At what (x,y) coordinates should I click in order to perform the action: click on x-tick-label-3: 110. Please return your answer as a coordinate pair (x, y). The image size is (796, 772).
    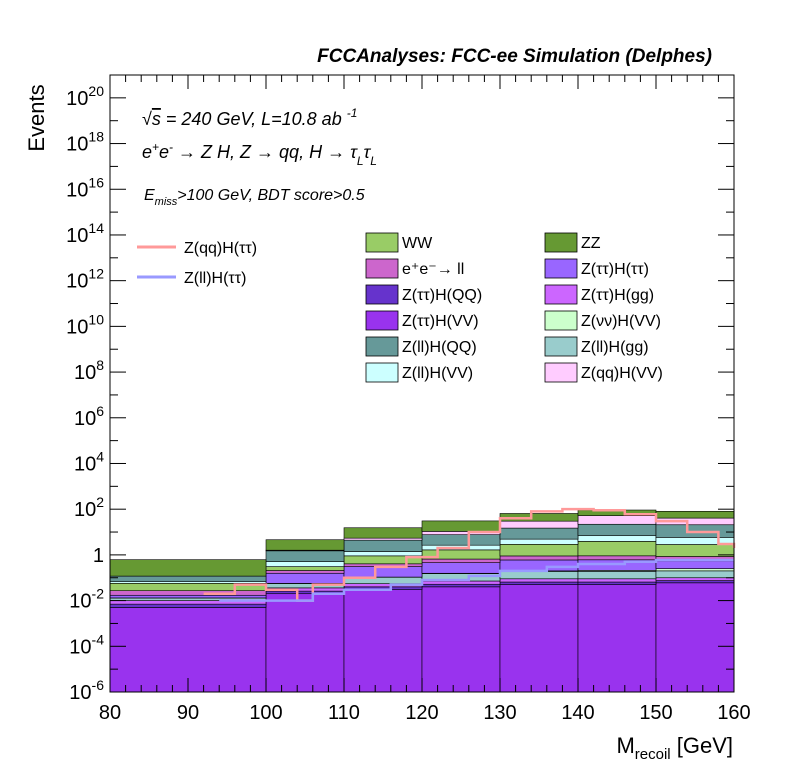
    Looking at the image, I should click on (344, 713).